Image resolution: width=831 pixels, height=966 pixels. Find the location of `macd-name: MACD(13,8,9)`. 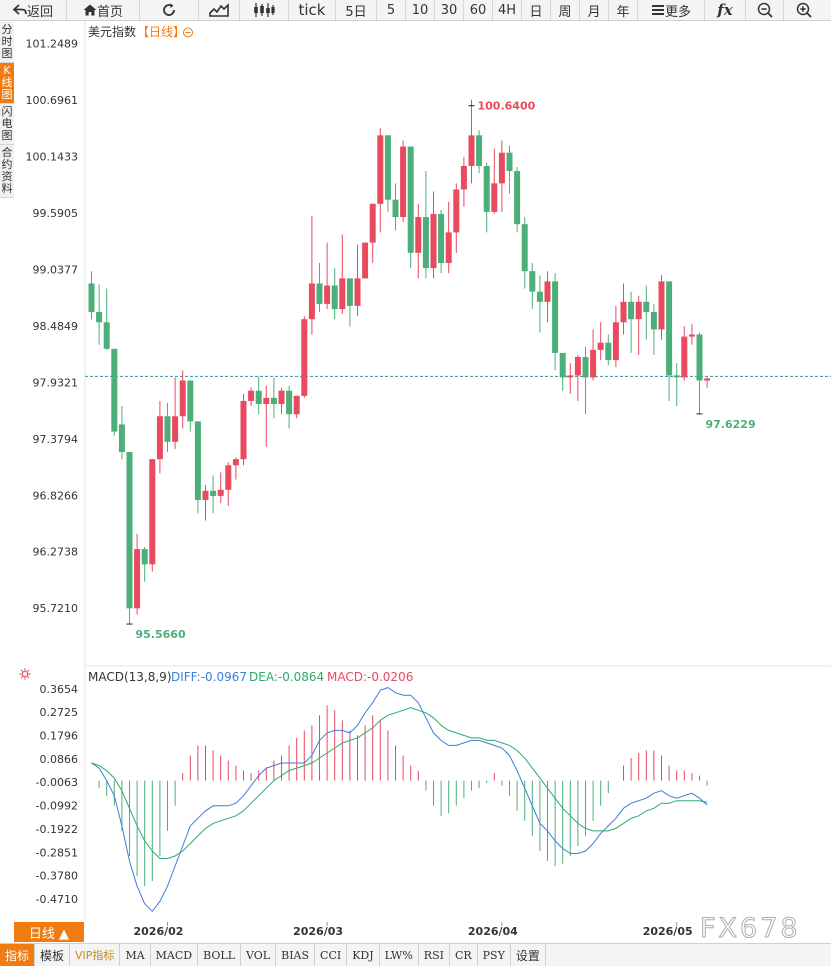

macd-name: MACD(13,8,9) is located at coordinates (130, 677).